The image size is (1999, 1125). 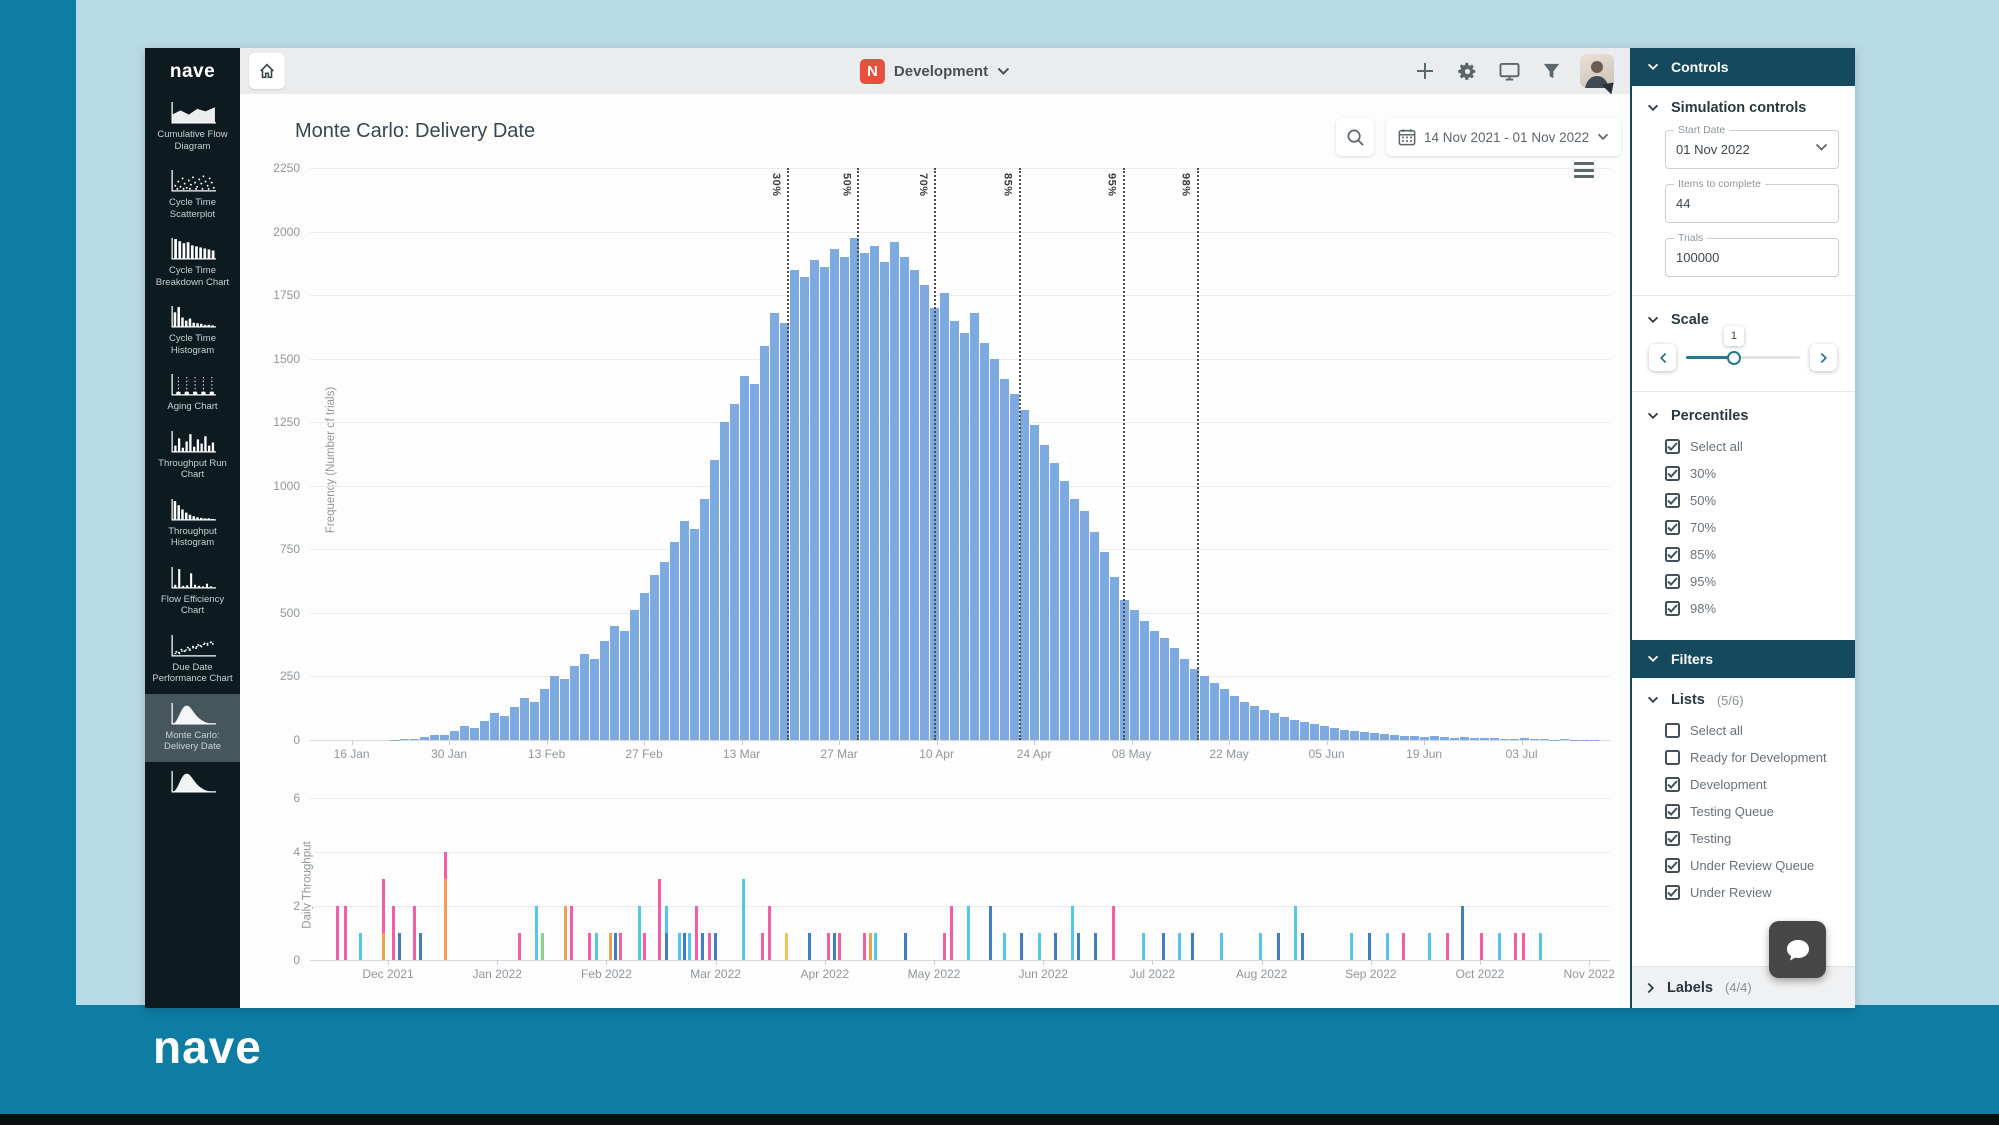 I want to click on checkbox, so click(x=1672, y=730).